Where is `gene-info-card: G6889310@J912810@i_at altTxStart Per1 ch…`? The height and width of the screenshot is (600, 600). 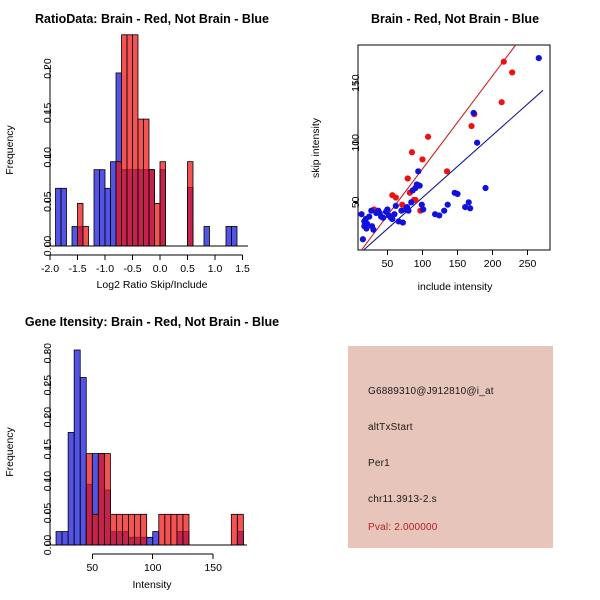 gene-info-card: G6889310@J912810@i_at altTxStart Per1 ch… is located at coordinates (450, 447).